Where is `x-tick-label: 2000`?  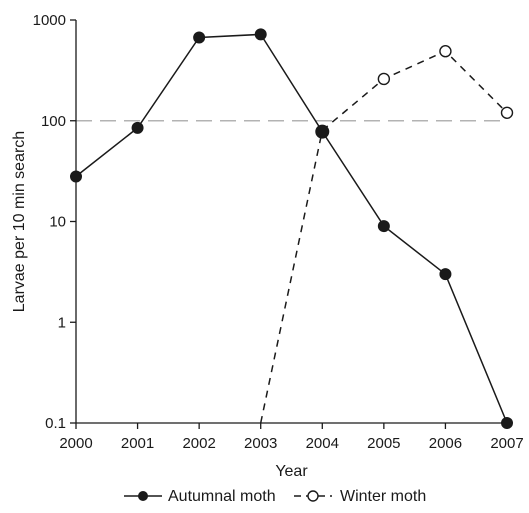 x-tick-label: 2000 is located at coordinates (75, 443).